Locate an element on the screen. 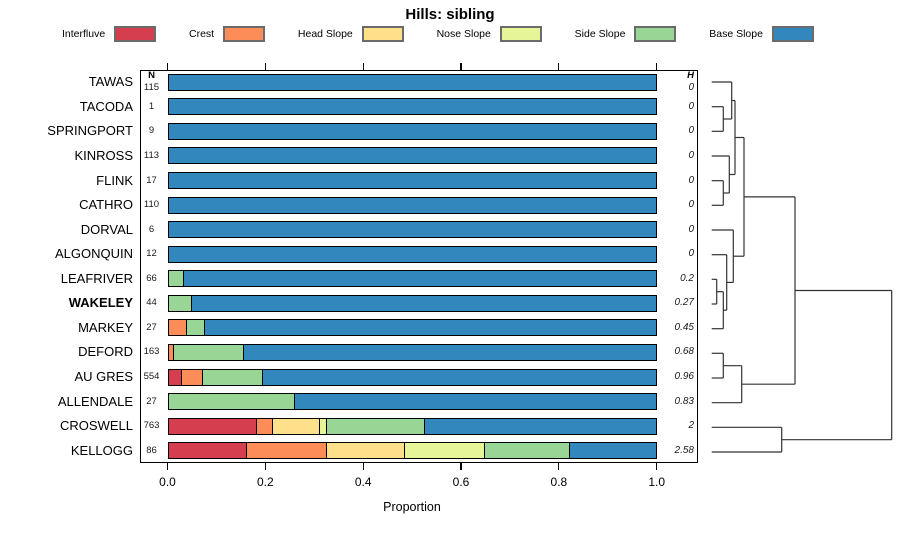  bar-segment-head-slope is located at coordinates (296, 426).